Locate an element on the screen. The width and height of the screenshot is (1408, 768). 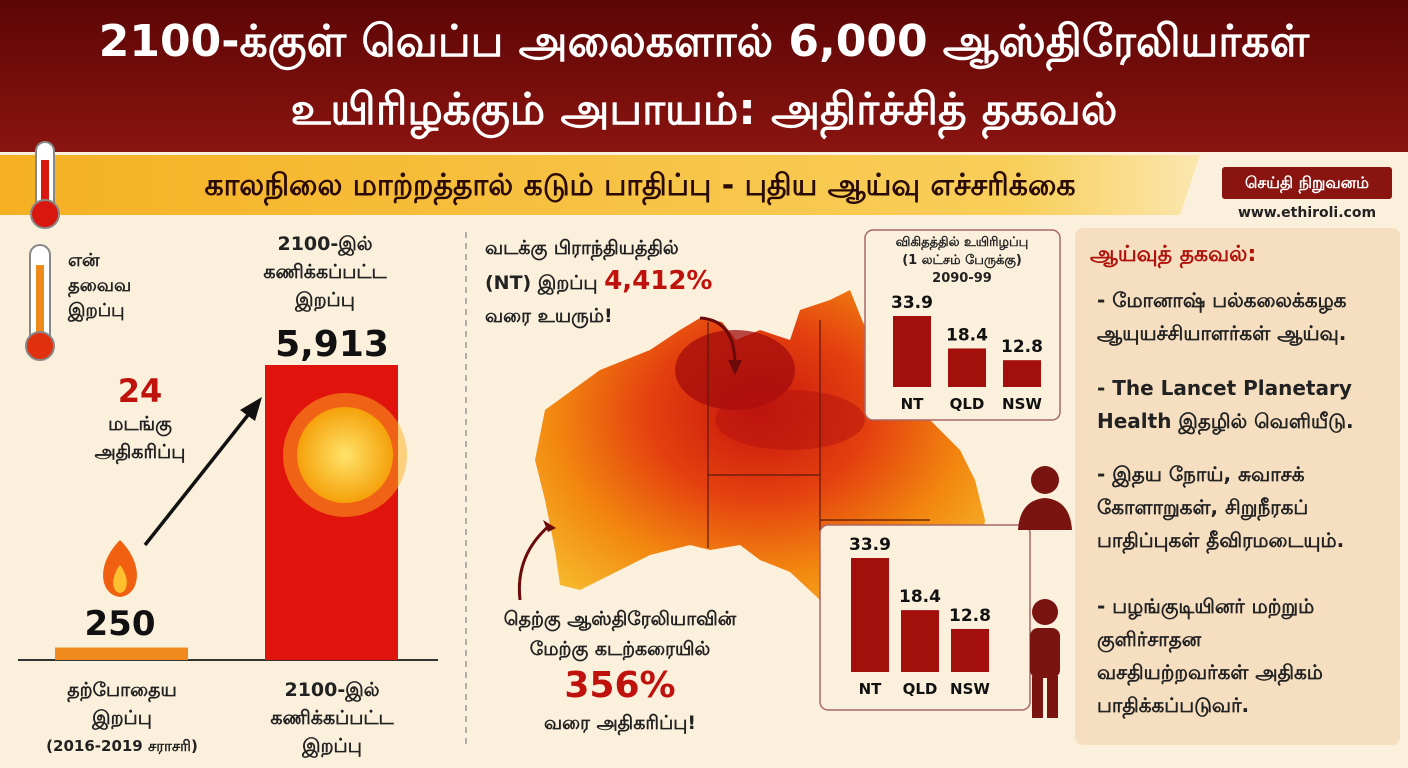
legend-line: தவைவ is located at coordinates (100, 285).